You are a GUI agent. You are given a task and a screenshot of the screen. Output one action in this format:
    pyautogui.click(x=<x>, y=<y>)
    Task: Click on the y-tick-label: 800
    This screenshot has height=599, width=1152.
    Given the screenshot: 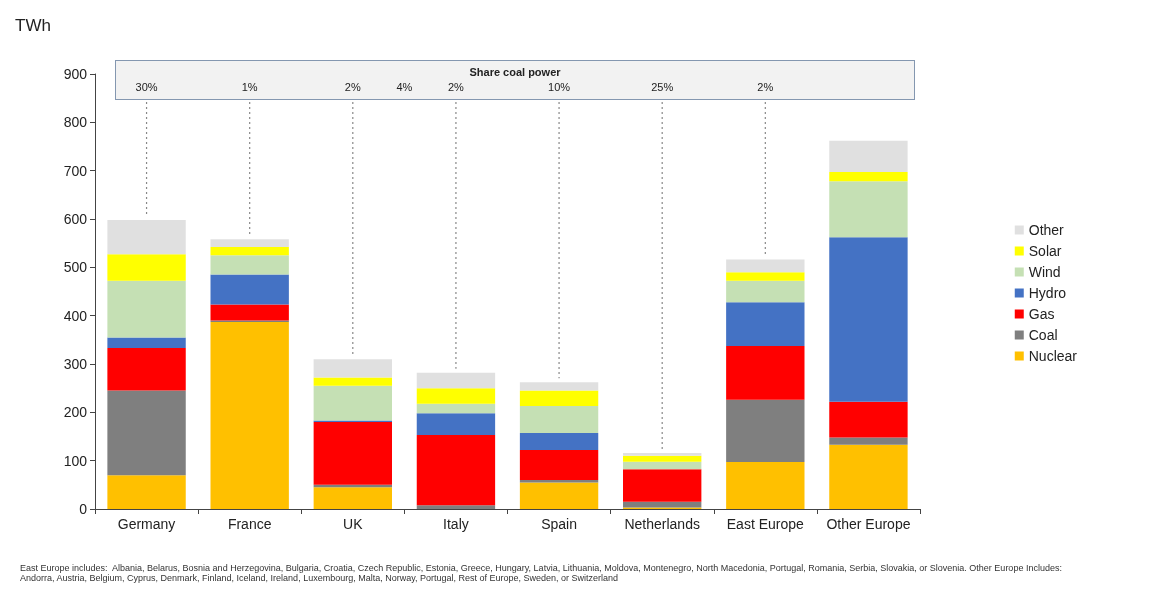 What is the action you would take?
    pyautogui.click(x=75, y=122)
    